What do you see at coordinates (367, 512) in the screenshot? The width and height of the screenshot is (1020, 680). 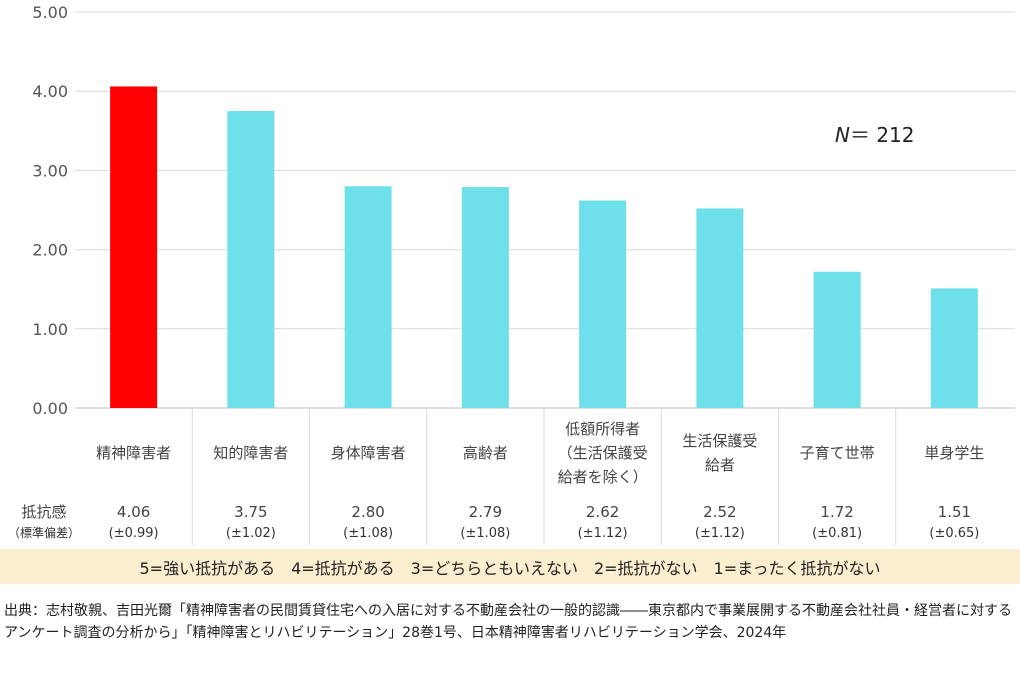 I see `value-label: 2.80` at bounding box center [367, 512].